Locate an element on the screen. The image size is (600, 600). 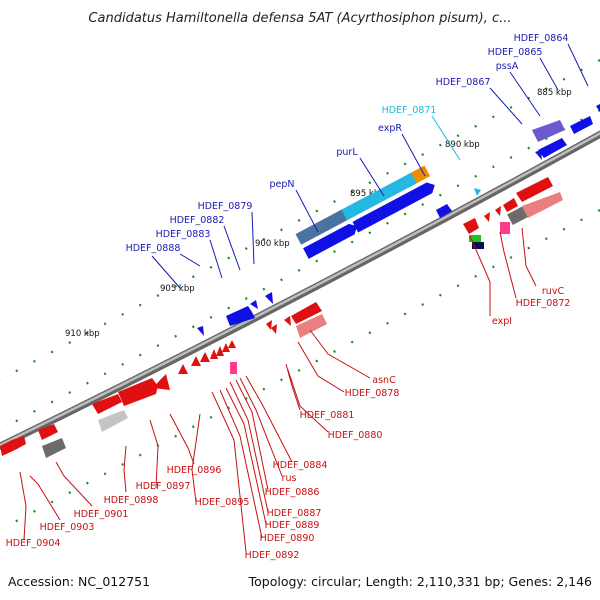
gene-HDEF_0864-mark is located at coordinates (598, 108).